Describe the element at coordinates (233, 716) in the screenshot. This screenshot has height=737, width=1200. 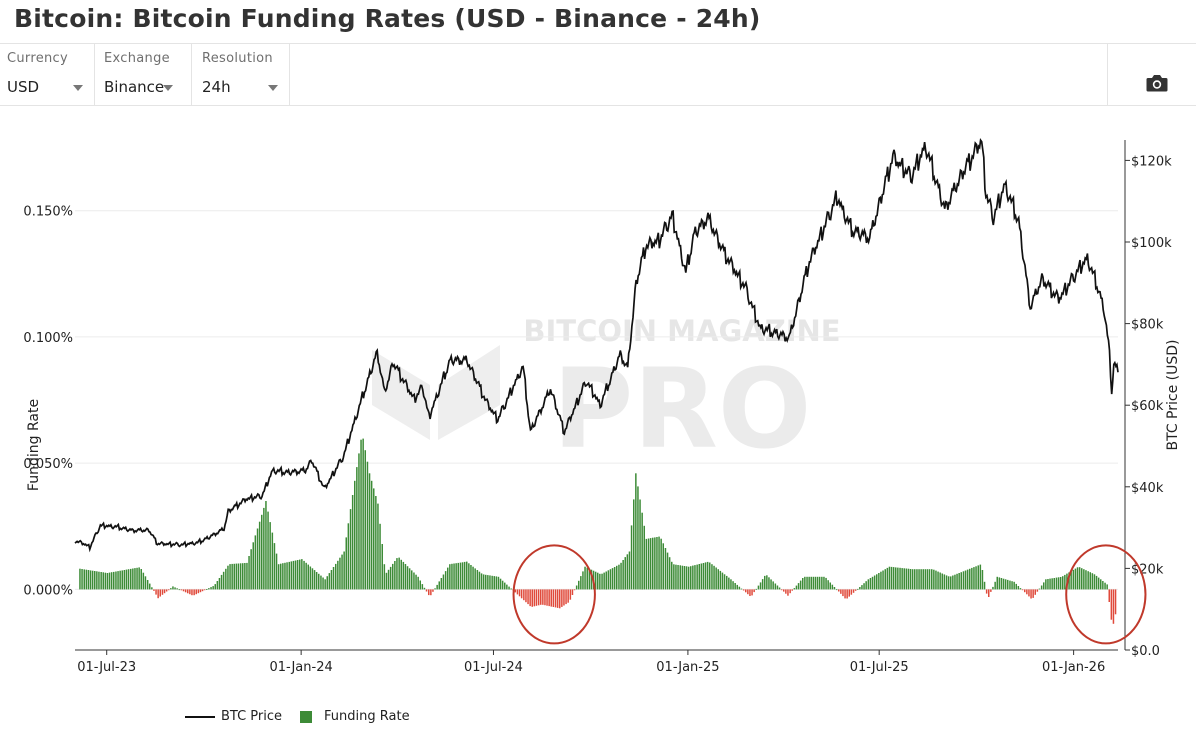
I see `legend-item-price: BTC Price` at that location.